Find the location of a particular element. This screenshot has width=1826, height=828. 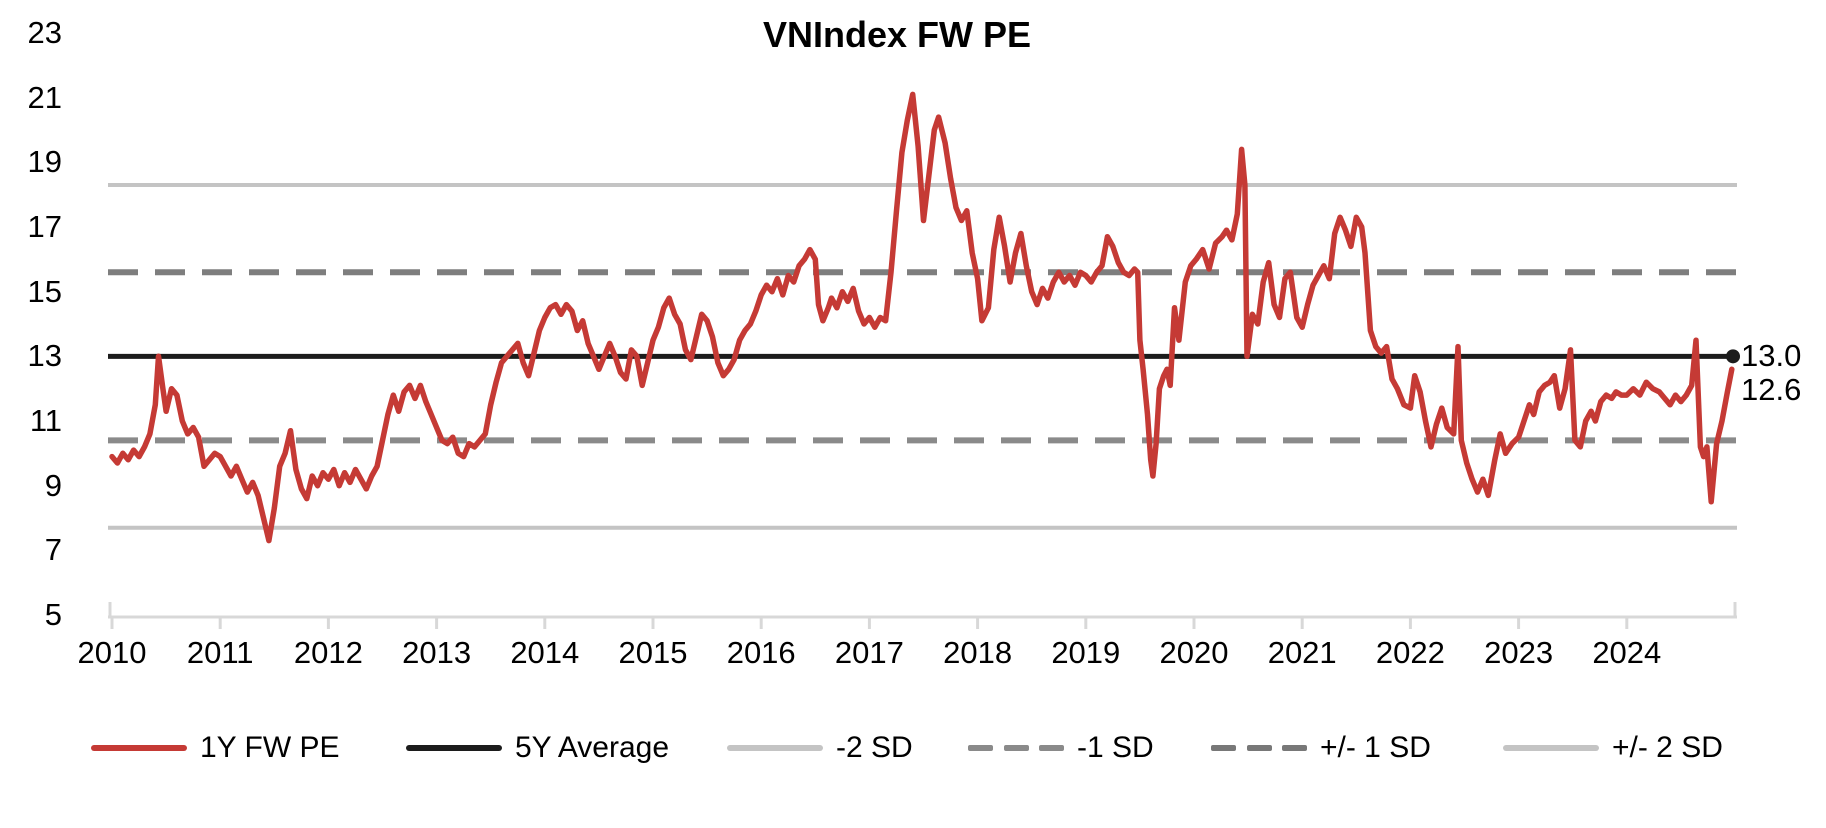

x-axis-label: 2012 is located at coordinates (328, 652).